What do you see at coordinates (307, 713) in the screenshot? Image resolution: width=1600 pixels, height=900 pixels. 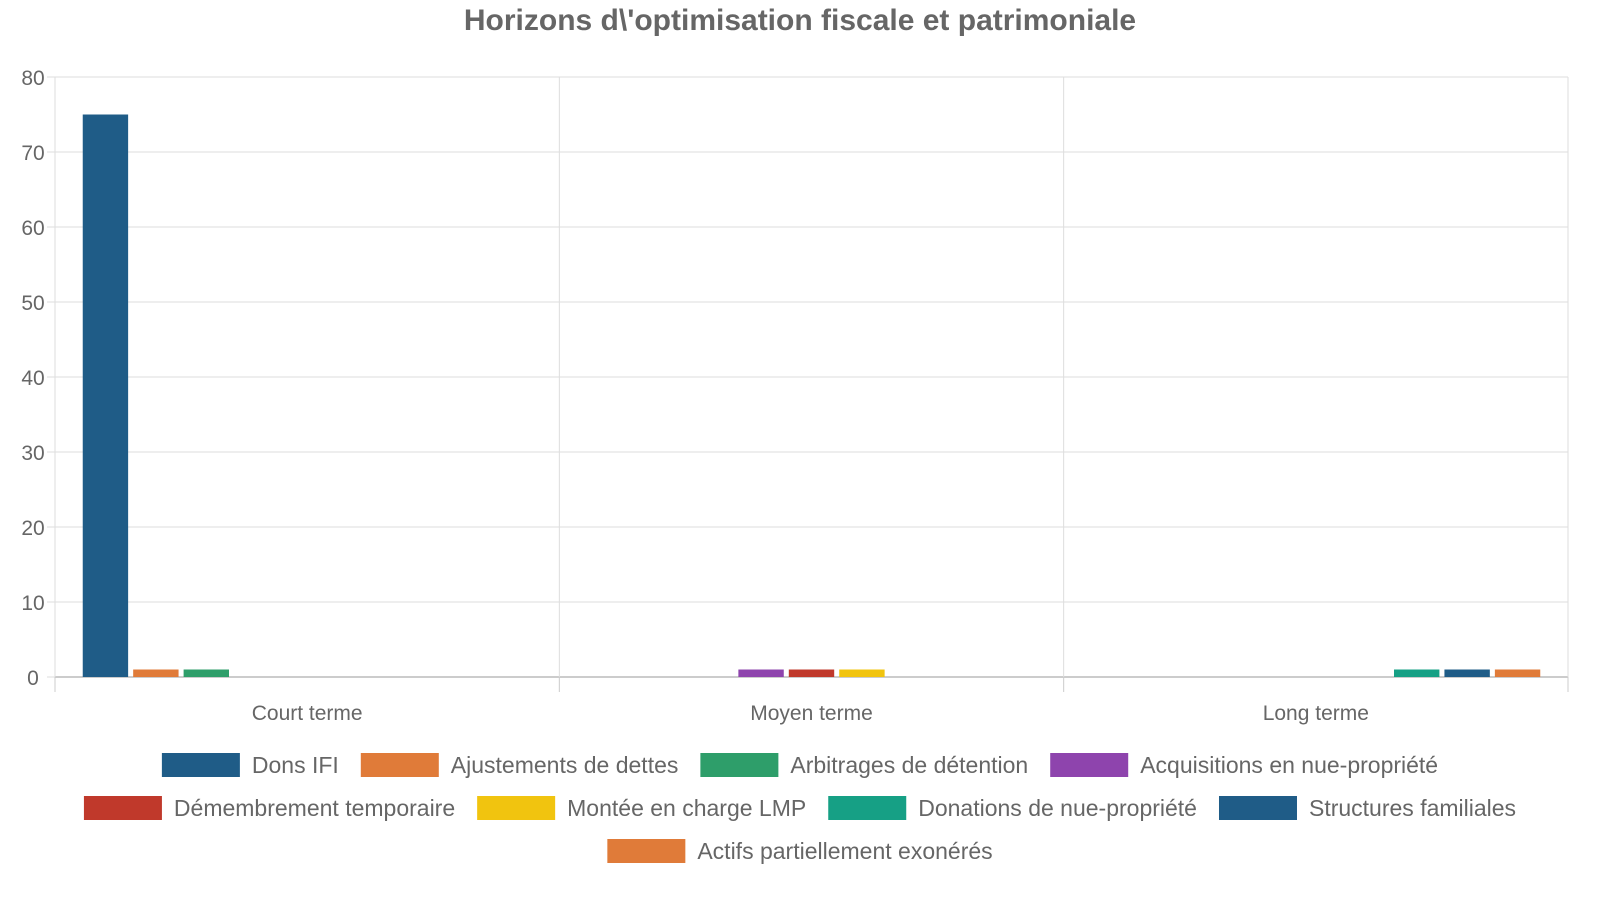 I see `x-tick-label: Court terme` at bounding box center [307, 713].